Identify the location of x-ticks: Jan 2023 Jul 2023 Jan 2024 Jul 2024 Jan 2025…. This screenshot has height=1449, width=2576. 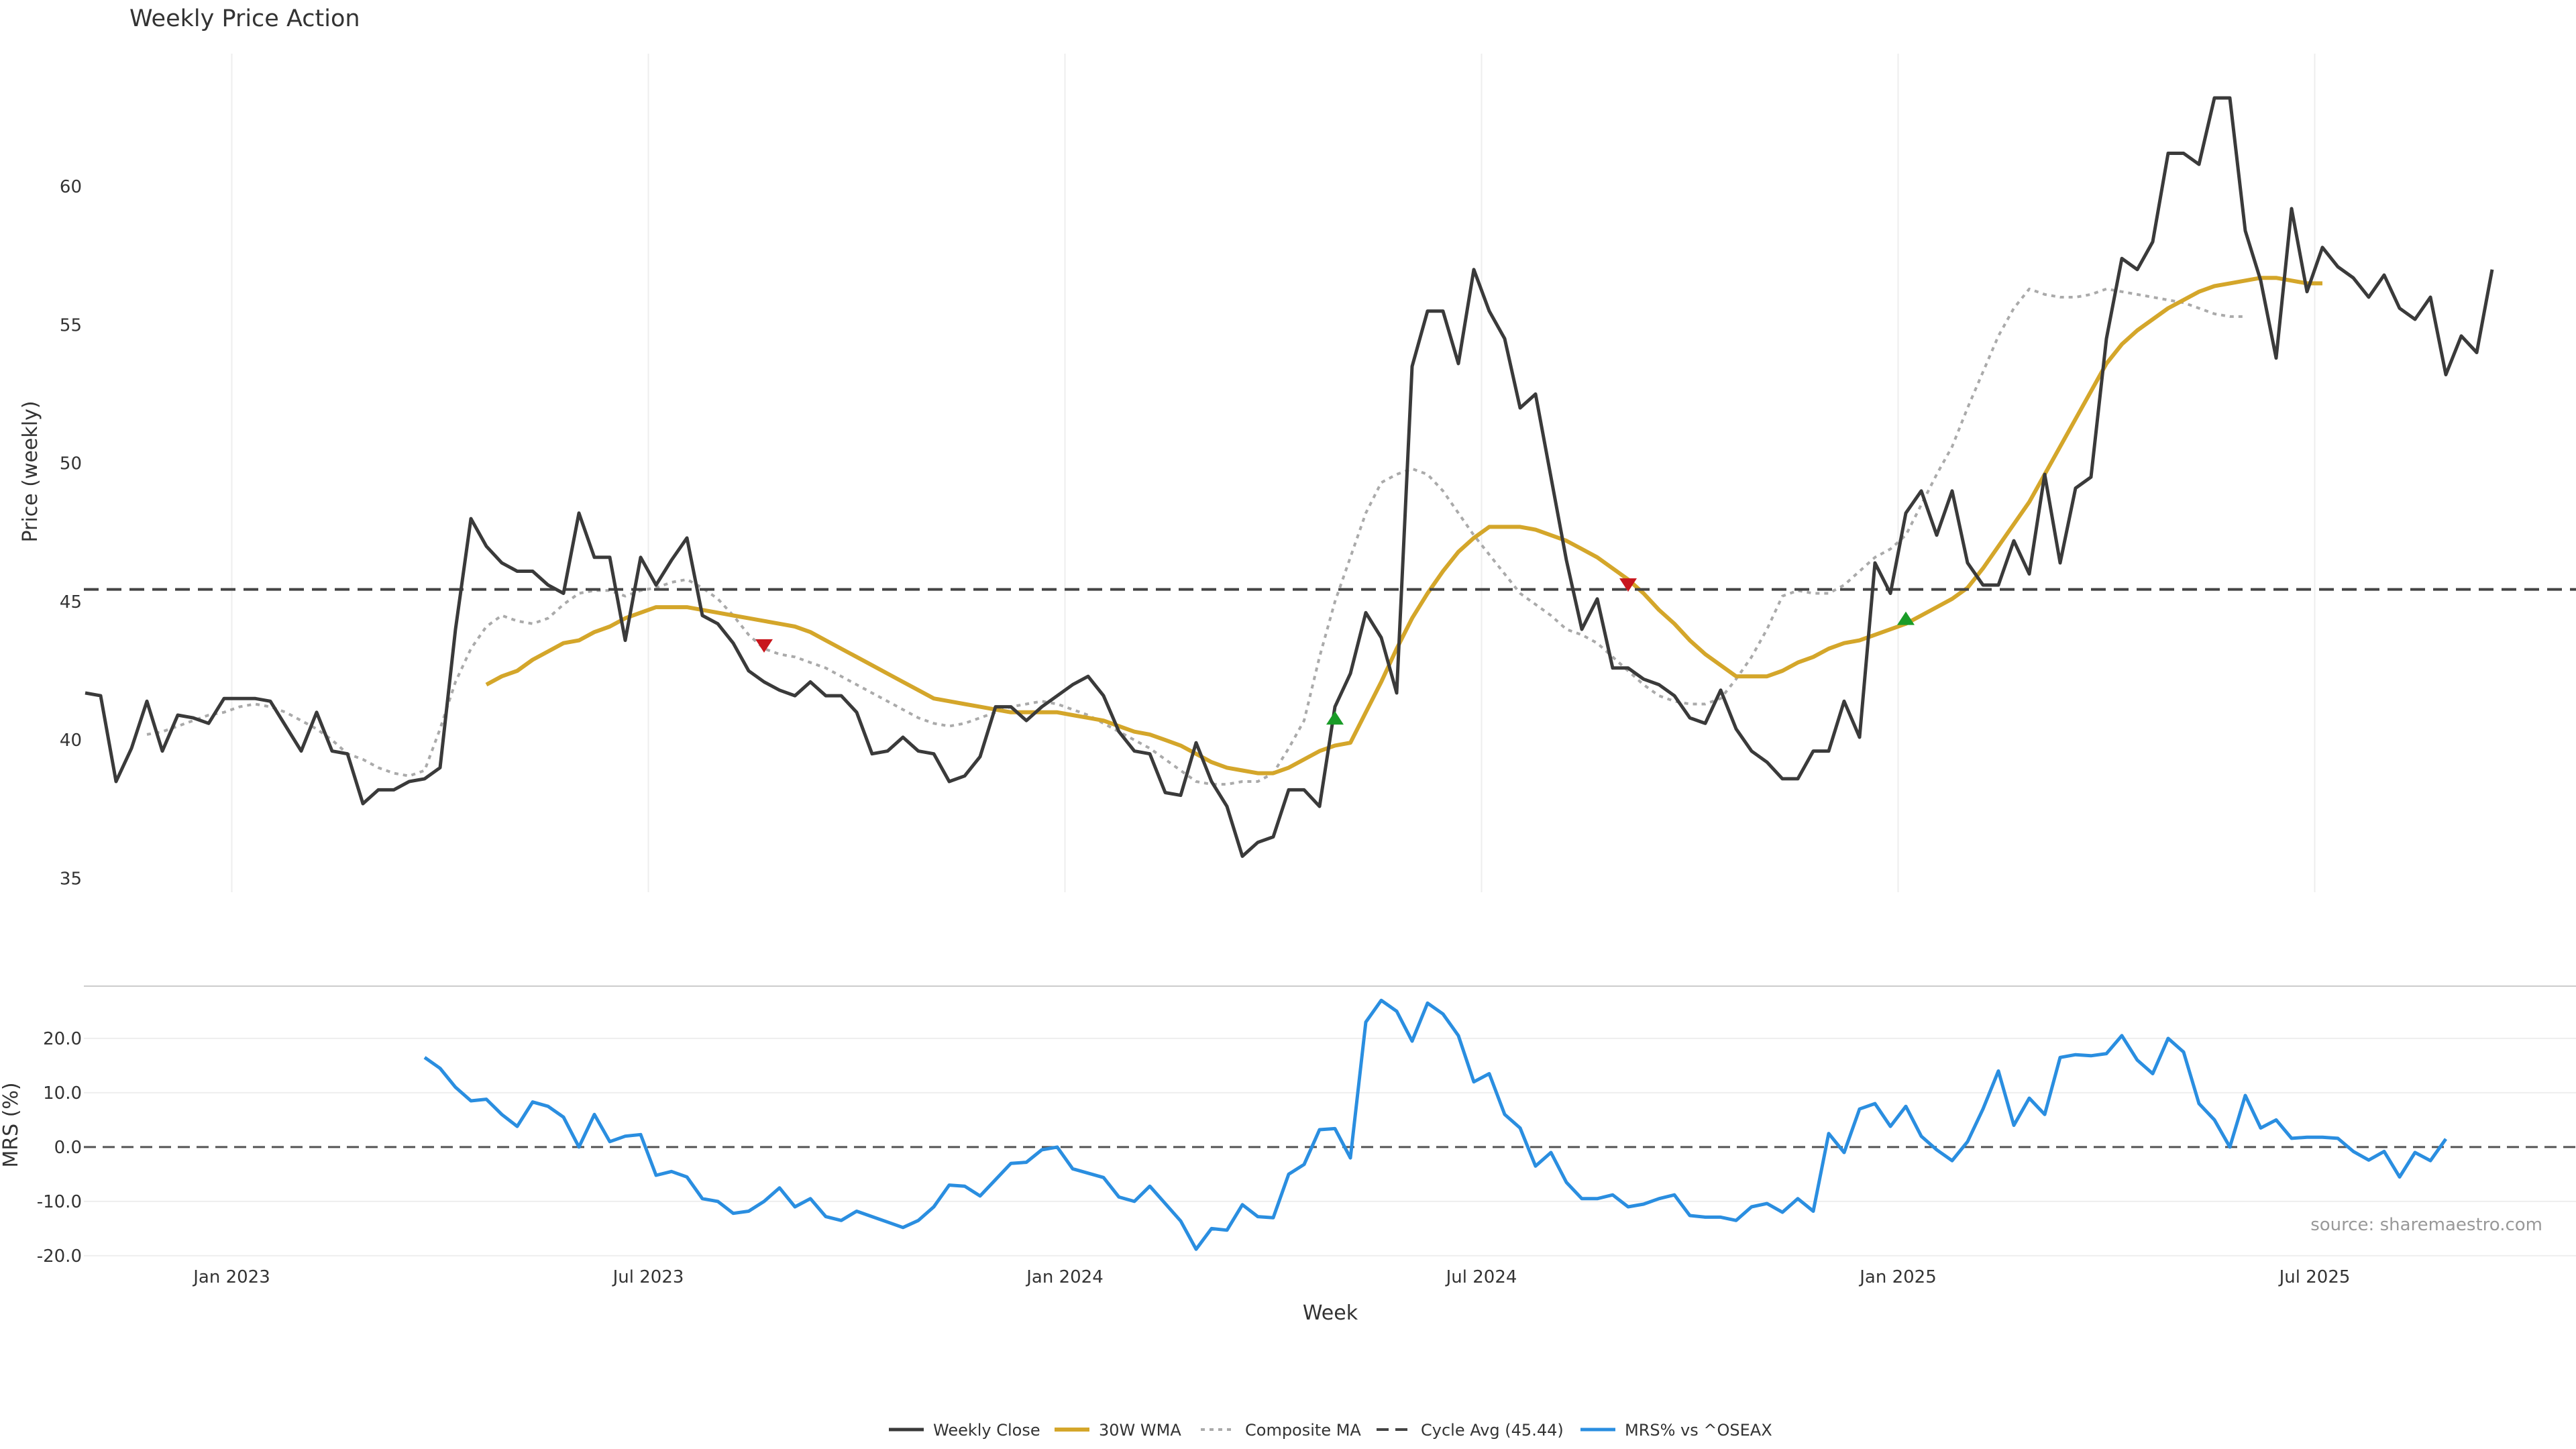
(1271, 1277).